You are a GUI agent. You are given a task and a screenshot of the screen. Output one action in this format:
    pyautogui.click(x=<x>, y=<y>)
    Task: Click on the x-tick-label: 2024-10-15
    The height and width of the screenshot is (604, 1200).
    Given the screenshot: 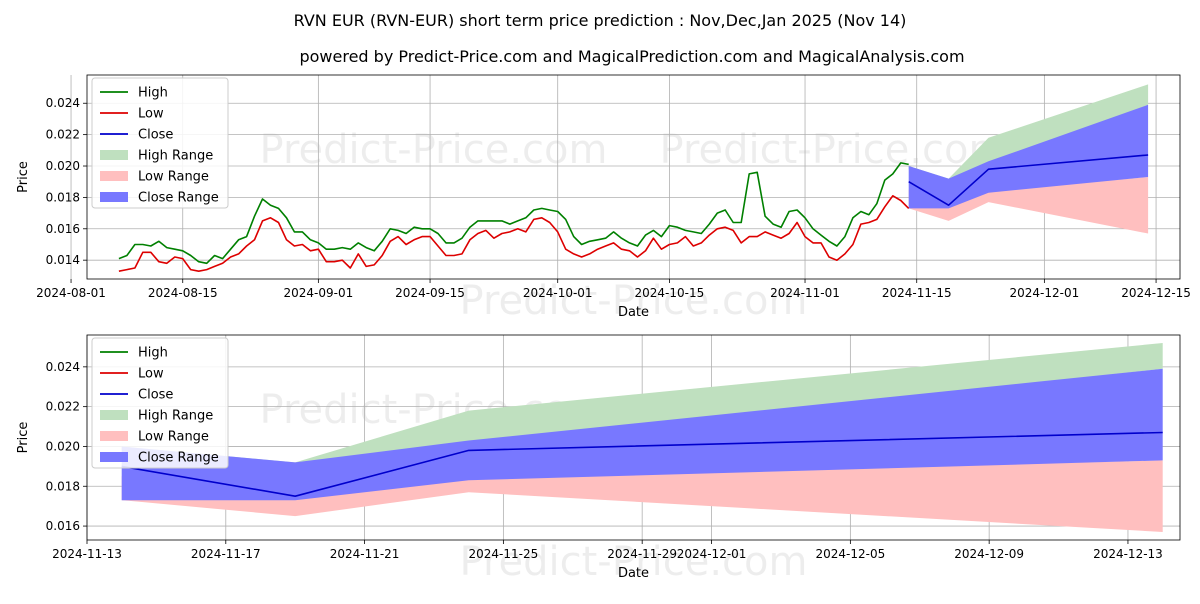 What is the action you would take?
    pyautogui.click(x=670, y=293)
    